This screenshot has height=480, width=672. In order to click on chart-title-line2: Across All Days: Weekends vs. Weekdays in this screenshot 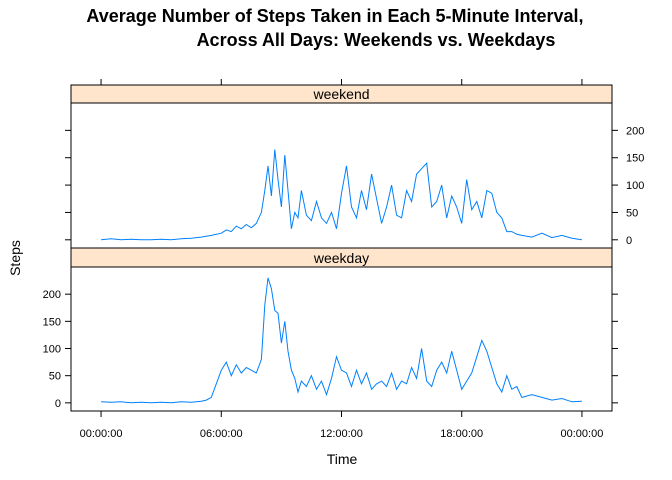, I will do `click(376, 40)`.